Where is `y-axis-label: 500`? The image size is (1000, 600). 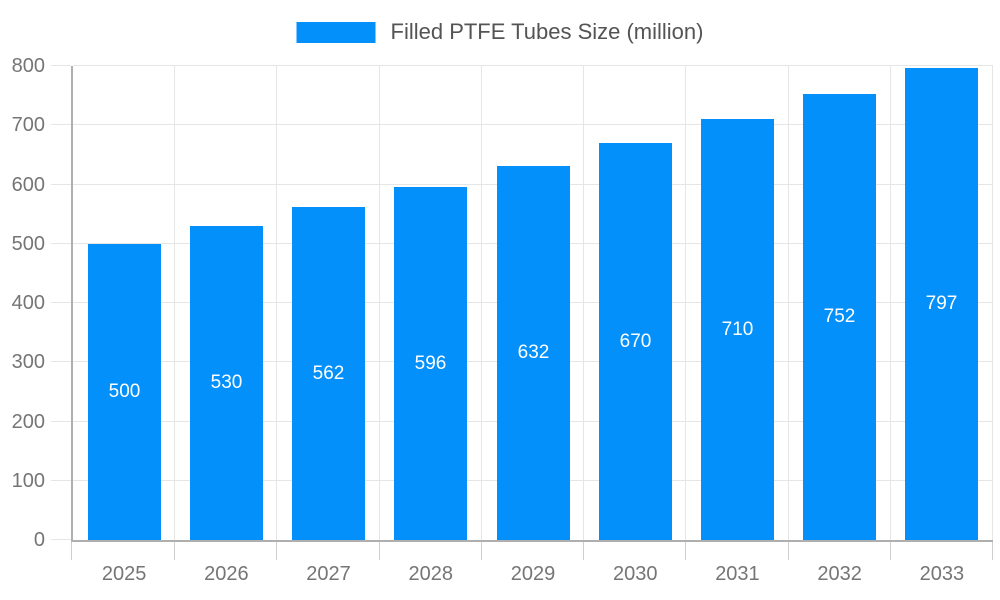
y-axis-label: 500 is located at coordinates (28, 243).